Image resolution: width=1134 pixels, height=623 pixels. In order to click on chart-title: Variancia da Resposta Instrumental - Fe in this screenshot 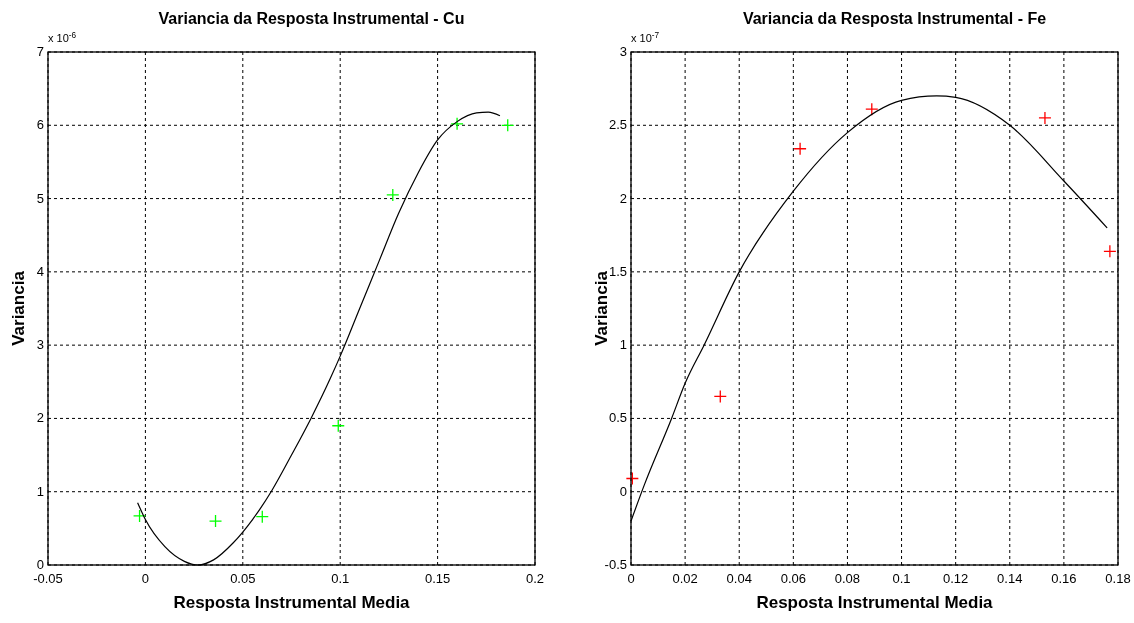, I will do `click(894, 18)`.